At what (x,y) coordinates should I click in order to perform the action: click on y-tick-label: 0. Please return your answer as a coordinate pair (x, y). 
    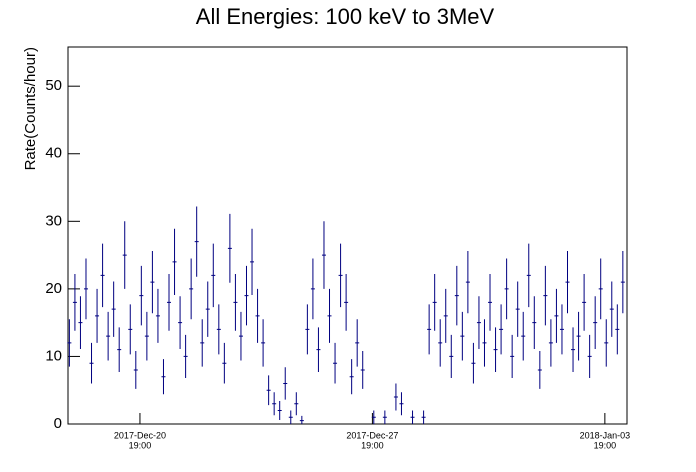
    Looking at the image, I should click on (58, 423).